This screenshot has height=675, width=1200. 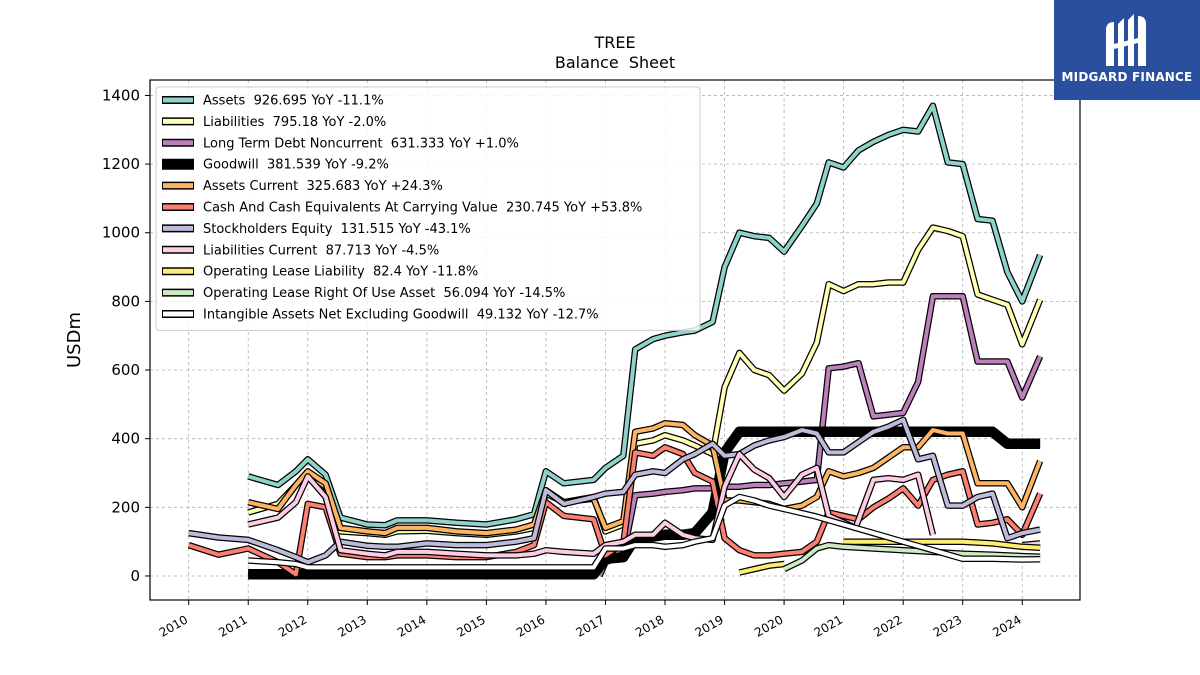 I want to click on y-tick-label-0: 0, so click(x=135, y=576).